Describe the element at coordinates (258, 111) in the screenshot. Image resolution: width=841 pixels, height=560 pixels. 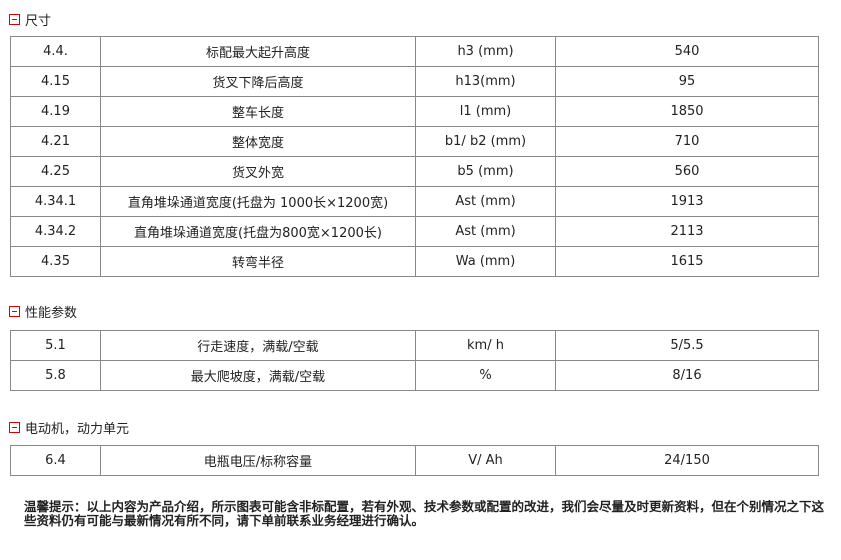
I see `spec-name: 整车长度` at that location.